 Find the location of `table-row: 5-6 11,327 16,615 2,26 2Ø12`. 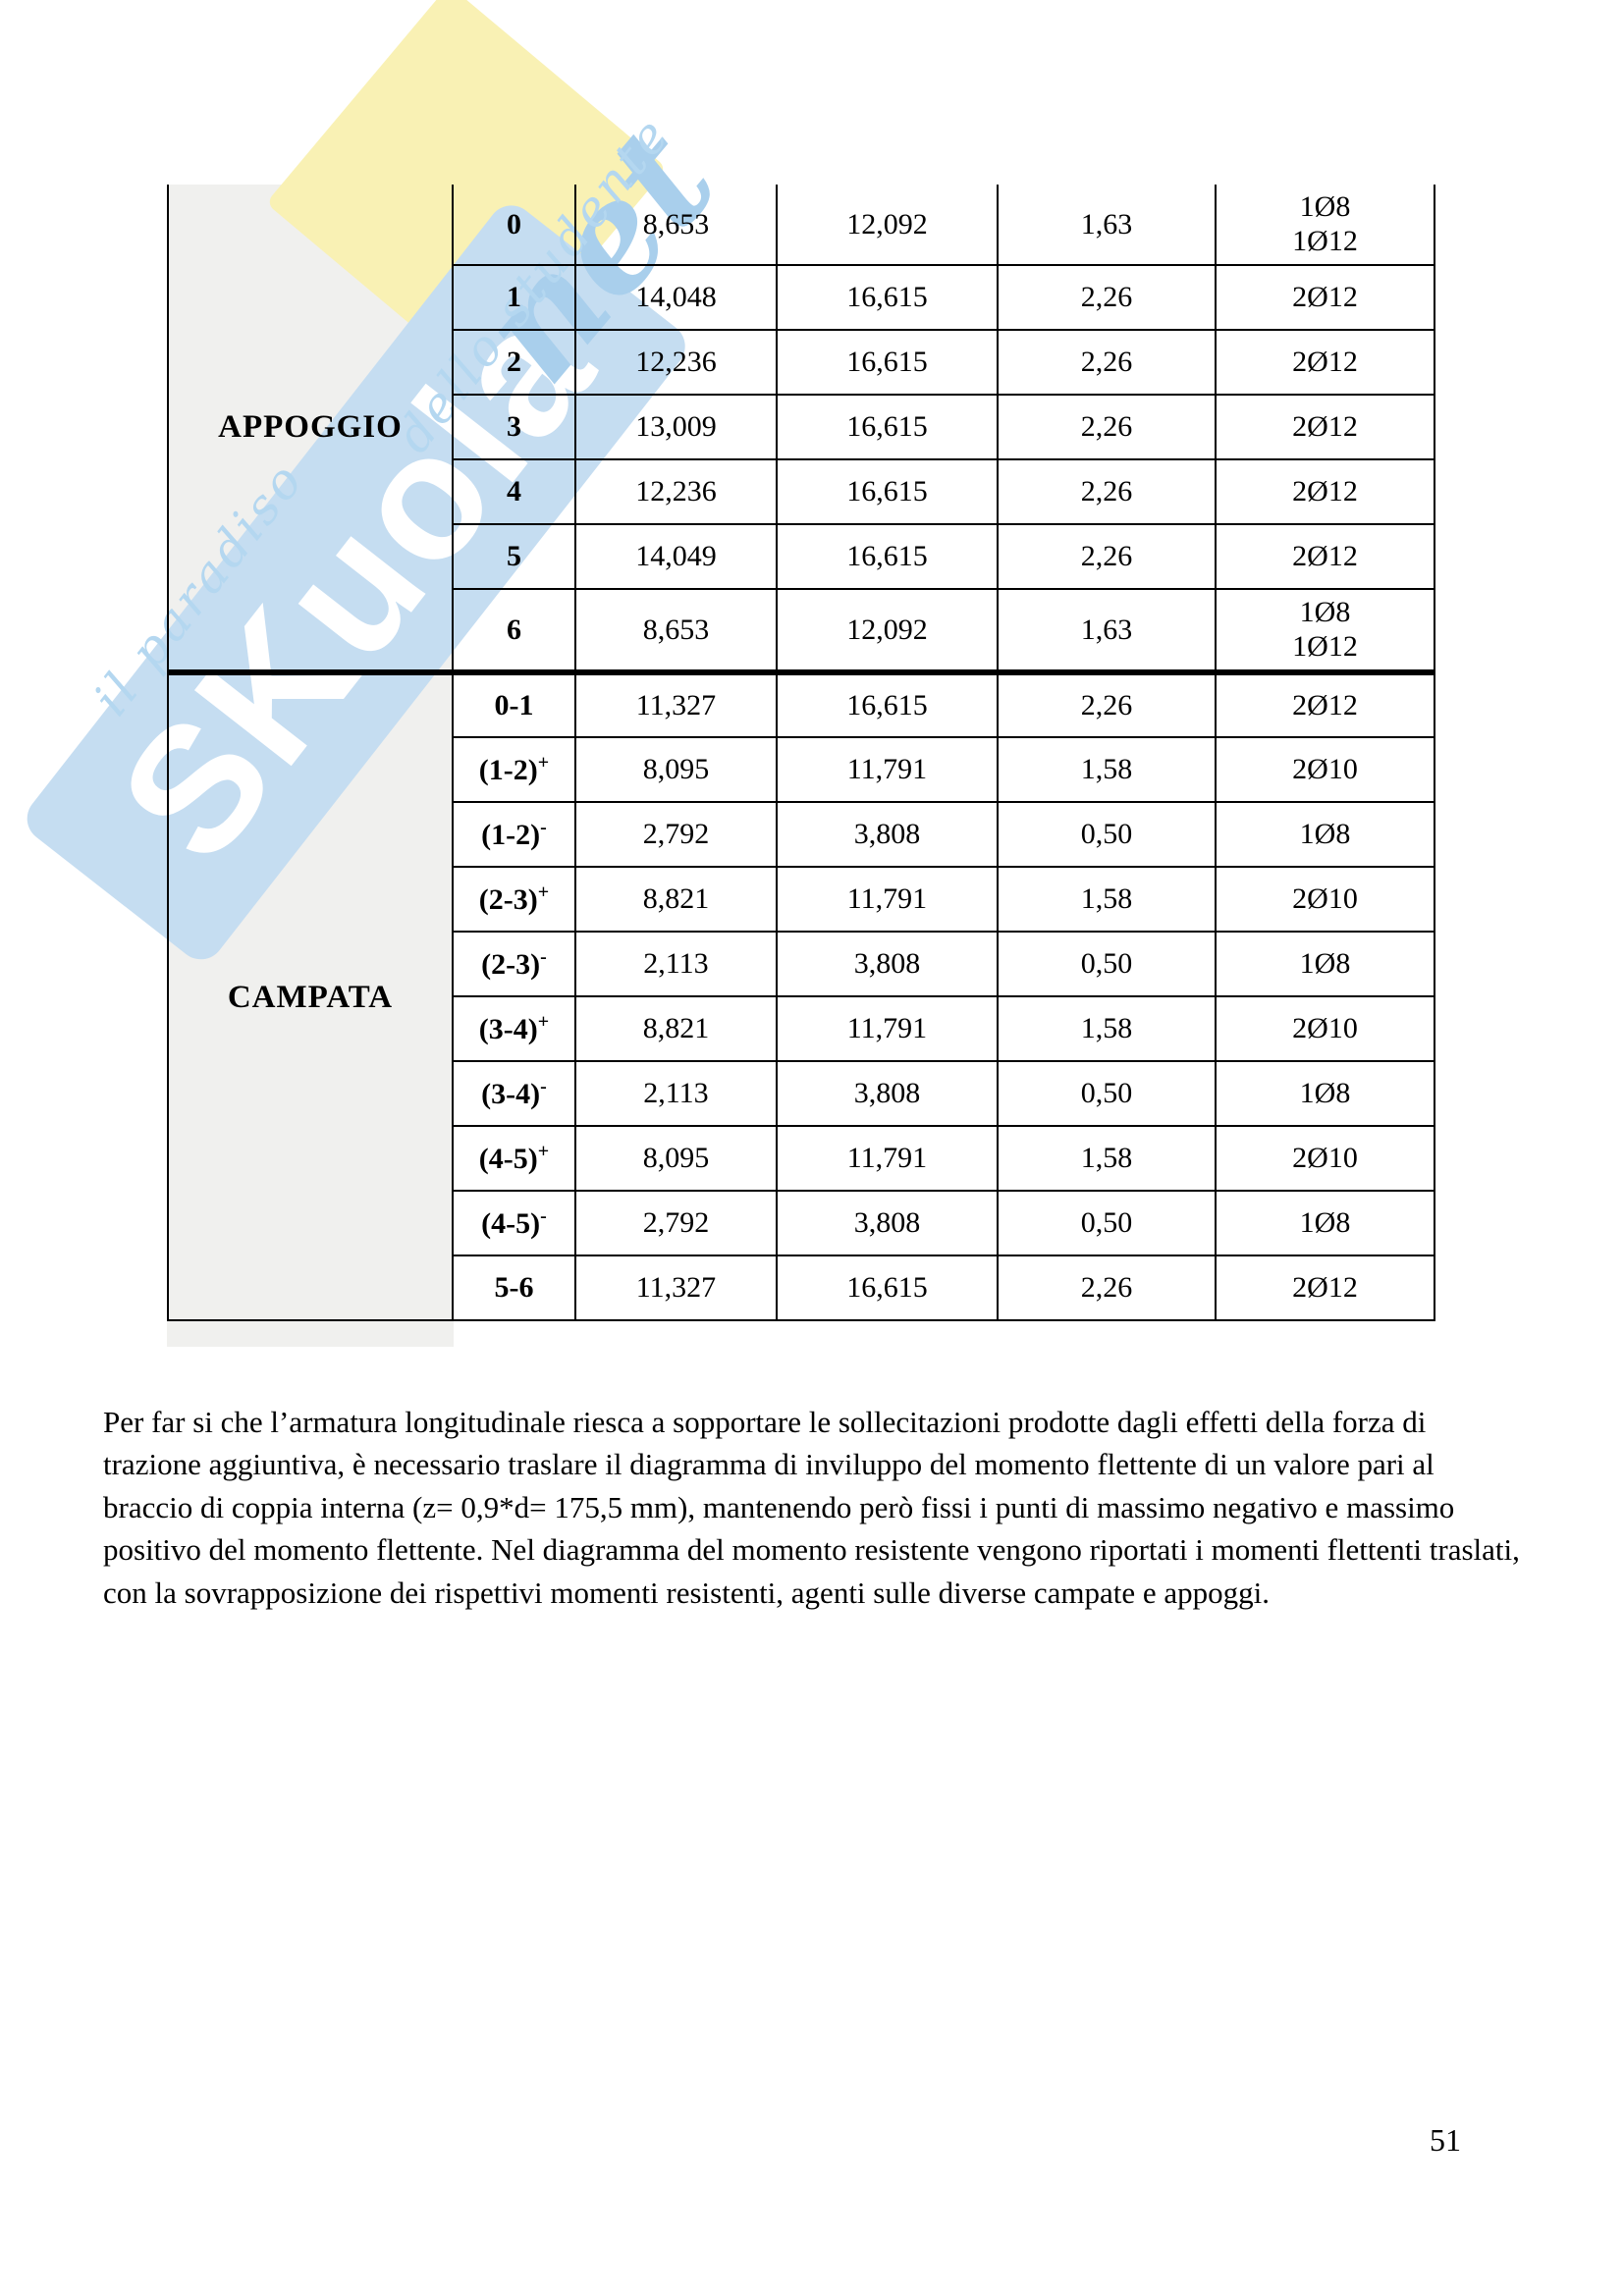

table-row: 5-6 11,327 16,615 2,26 2Ø12 is located at coordinates (801, 1288).